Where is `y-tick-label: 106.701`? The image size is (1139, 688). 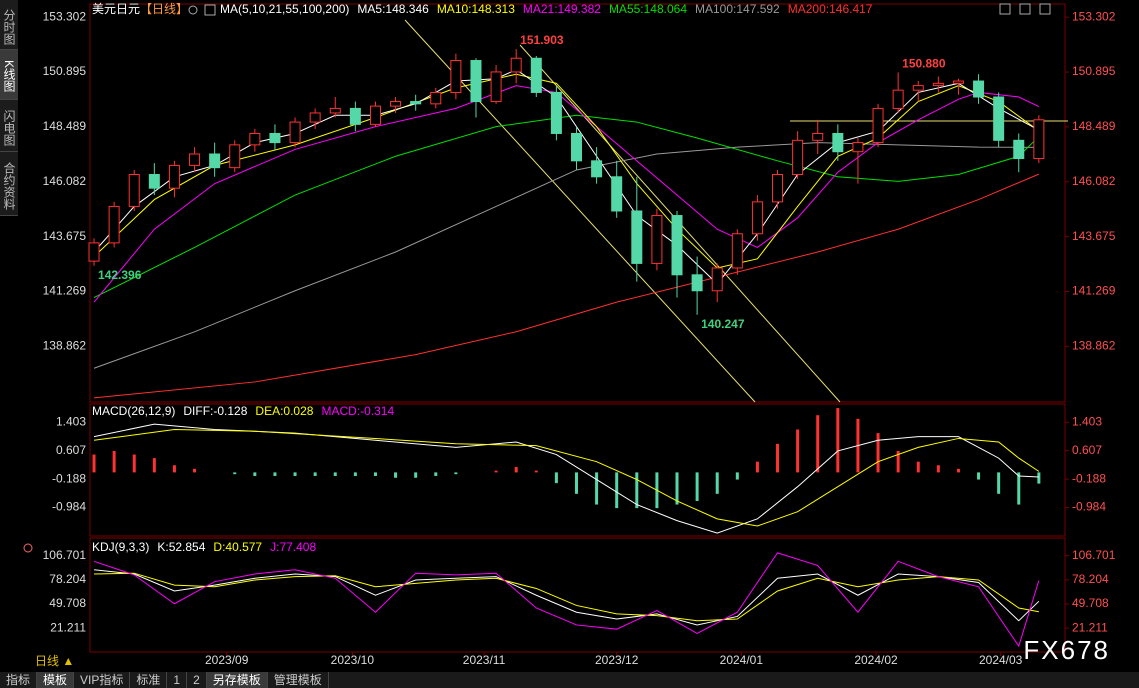 y-tick-label: 106.701 is located at coordinates (1094, 555).